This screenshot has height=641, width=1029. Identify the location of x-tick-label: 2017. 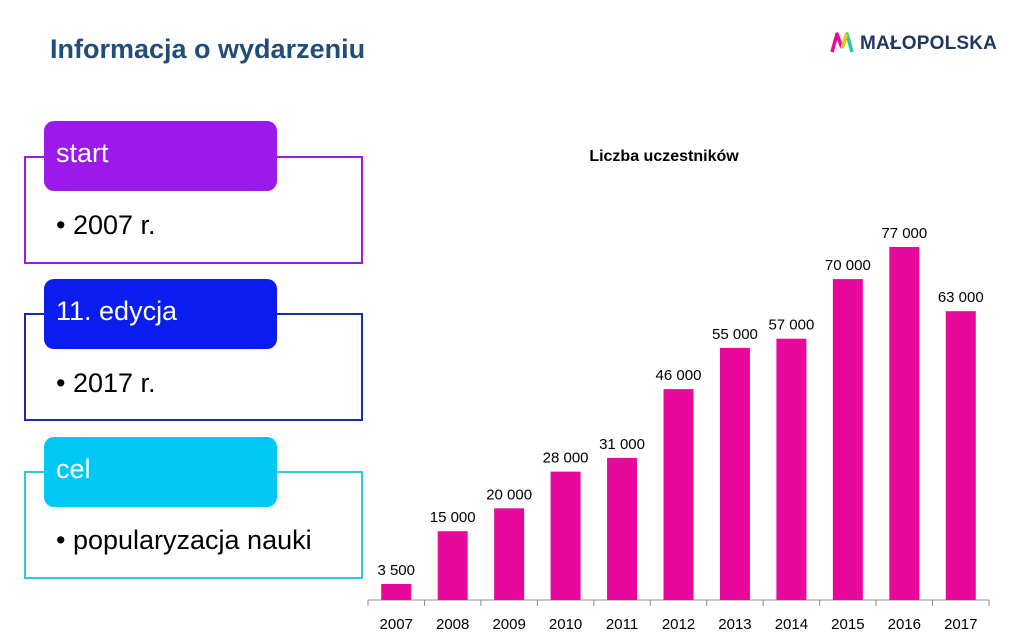
(960, 624).